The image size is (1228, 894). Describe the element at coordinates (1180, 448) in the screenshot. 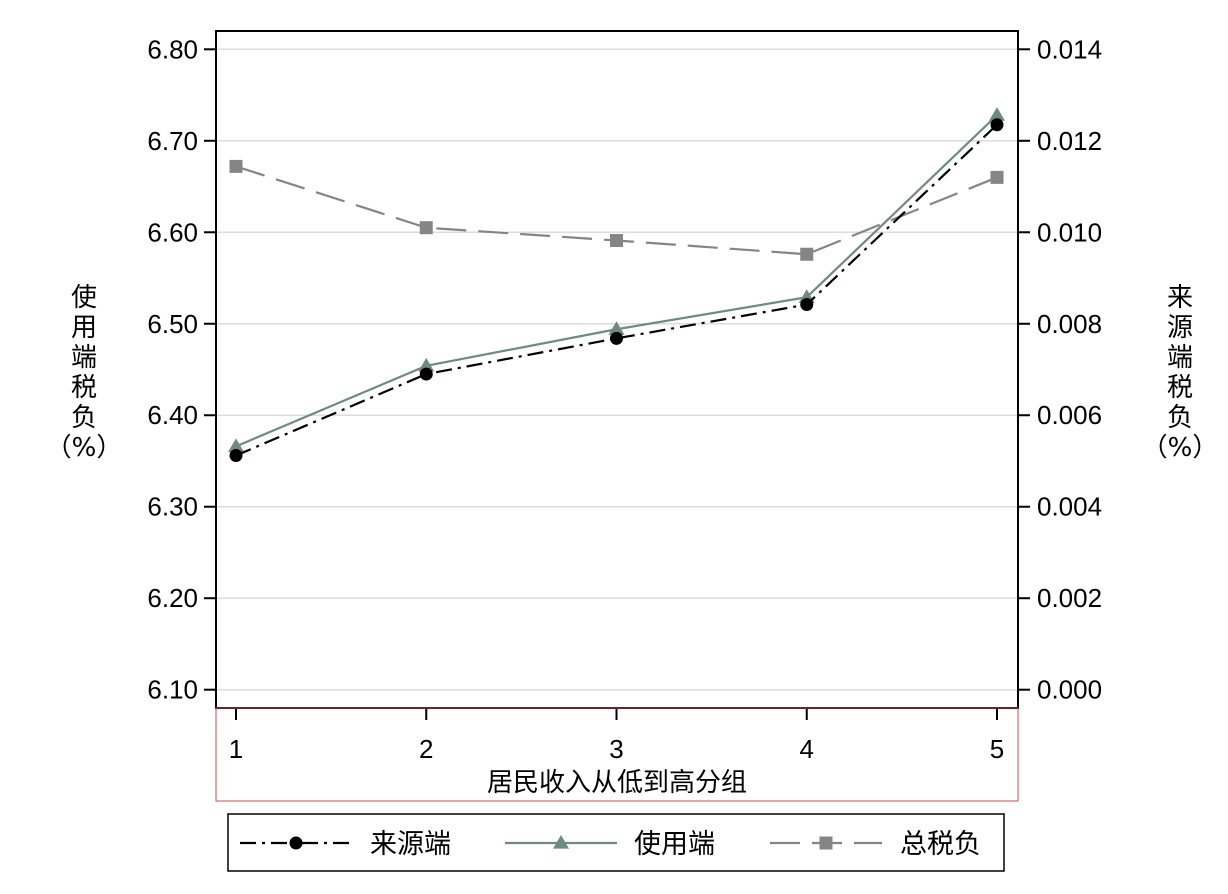

I see `right-y-title-char: （%）` at that location.